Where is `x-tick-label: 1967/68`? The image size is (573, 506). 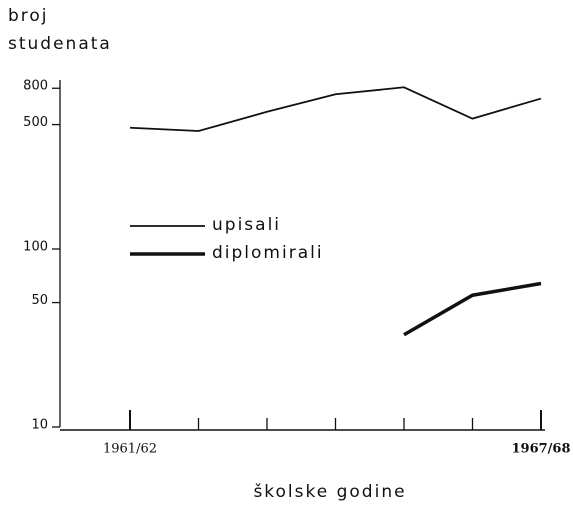
x-tick-label: 1967/68 is located at coordinates (540, 449).